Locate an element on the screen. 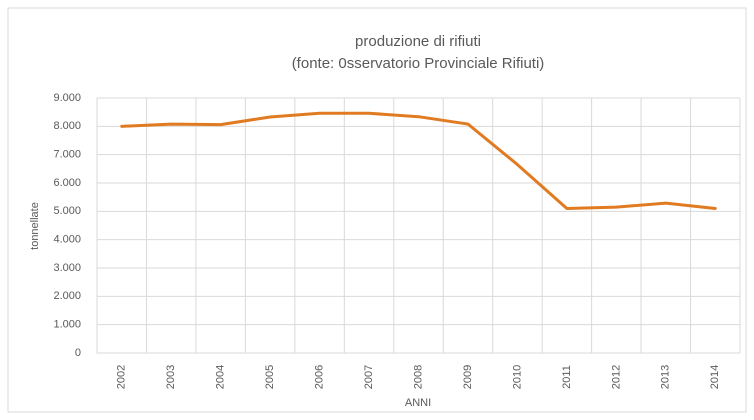  x-tick-label: 2008 is located at coordinates (418, 377).